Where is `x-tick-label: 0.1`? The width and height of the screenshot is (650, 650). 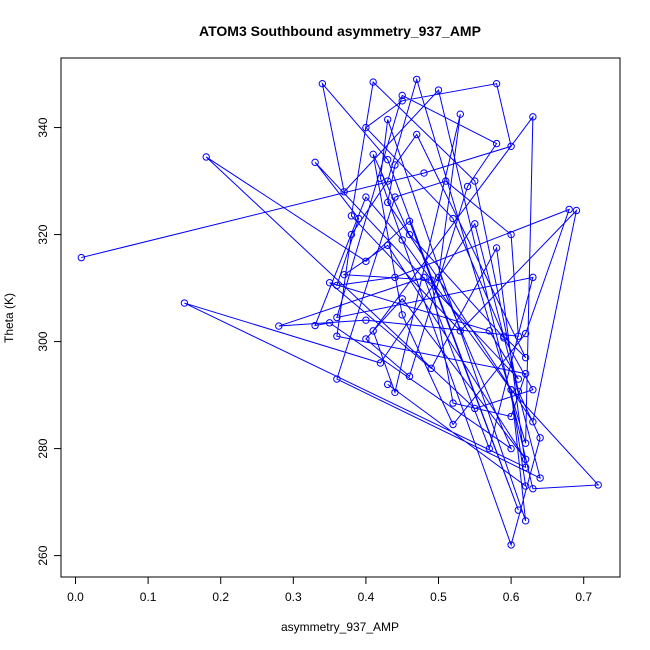
x-tick-label: 0.1 is located at coordinates (148, 597).